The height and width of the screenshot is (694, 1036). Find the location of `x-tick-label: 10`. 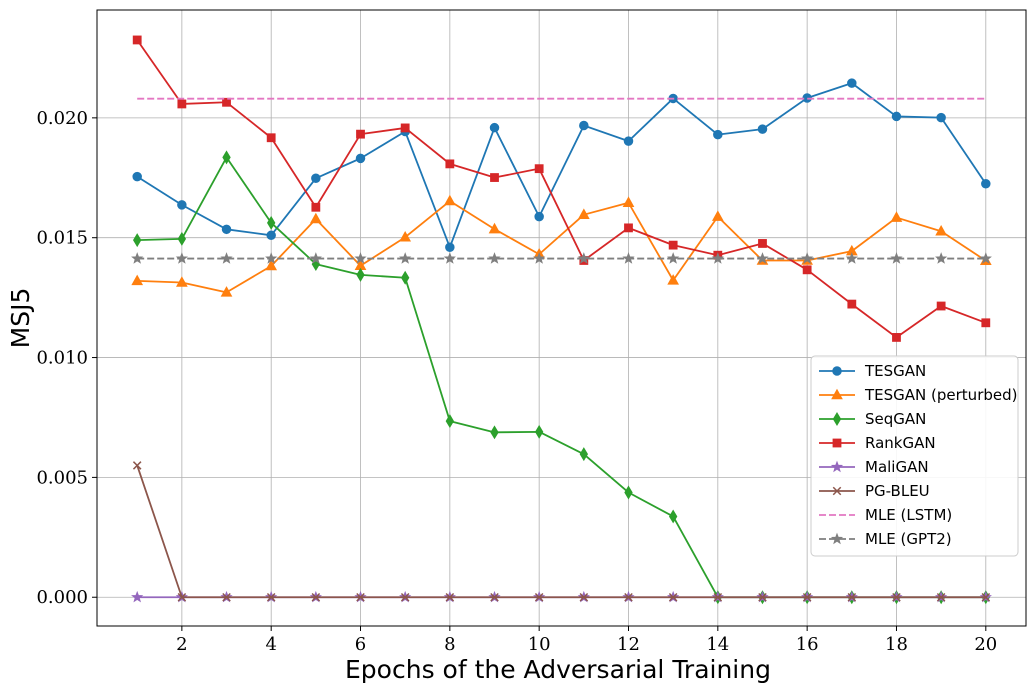

x-tick-label: 10 is located at coordinates (539, 644).